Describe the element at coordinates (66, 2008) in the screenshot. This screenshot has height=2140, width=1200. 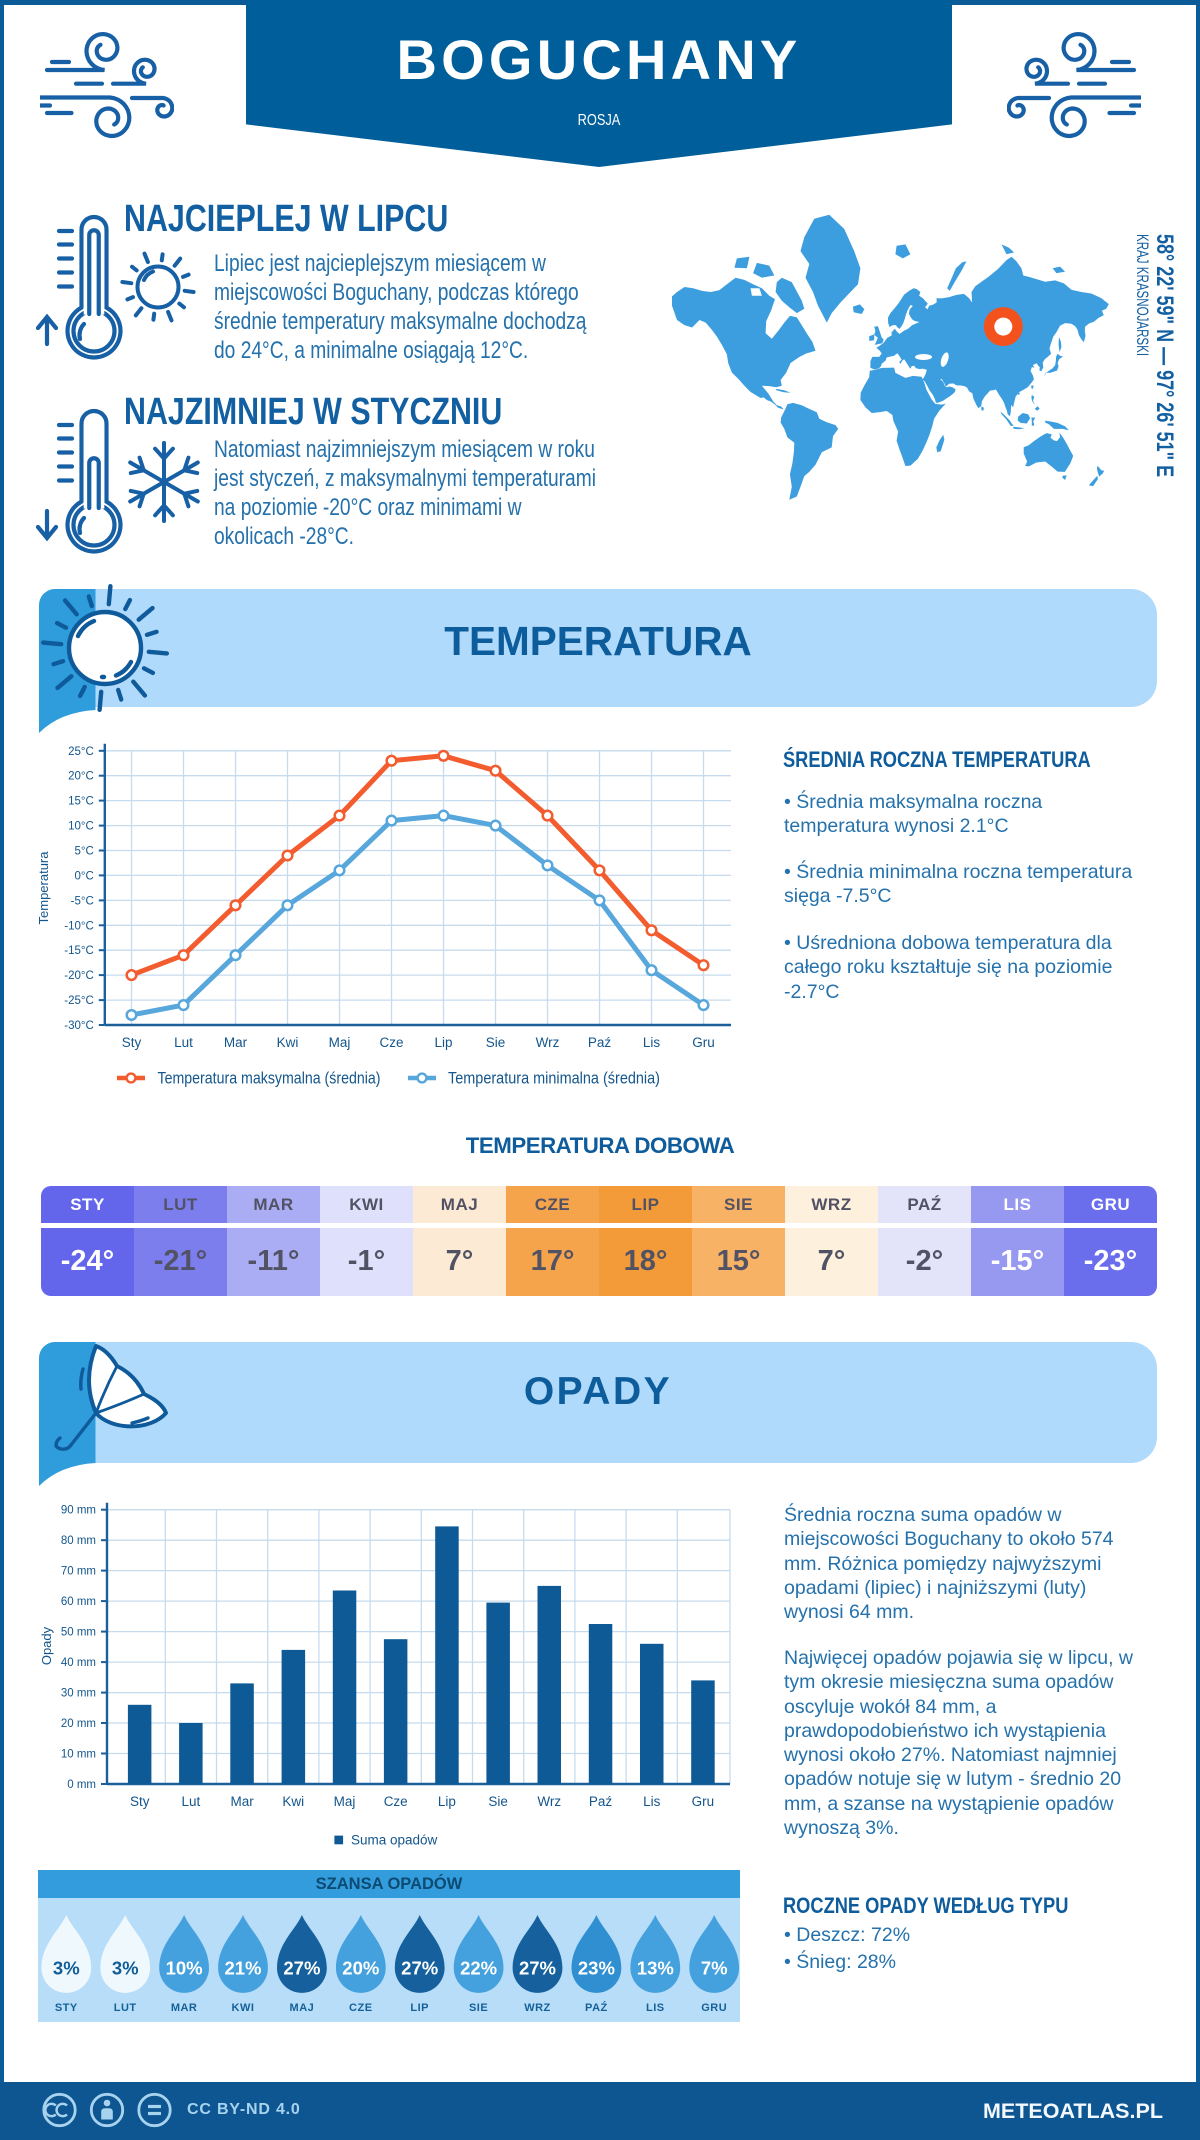
I see `svg-text: STY` at that location.